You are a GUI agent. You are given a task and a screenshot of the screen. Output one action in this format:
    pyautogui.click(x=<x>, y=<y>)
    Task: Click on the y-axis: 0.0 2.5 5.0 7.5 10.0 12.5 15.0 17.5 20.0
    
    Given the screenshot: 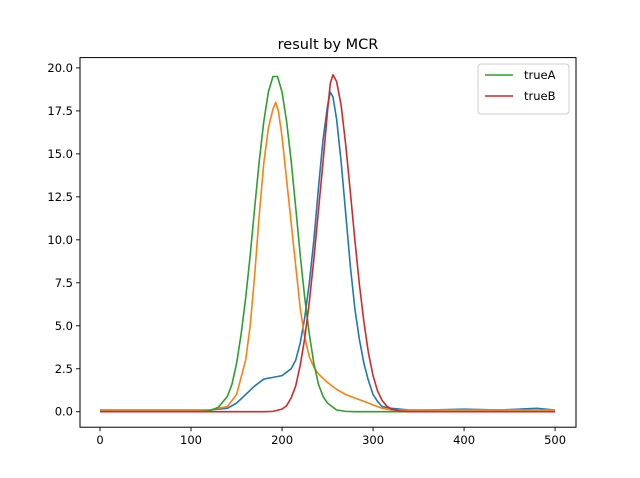 What is the action you would take?
    pyautogui.click(x=63, y=240)
    